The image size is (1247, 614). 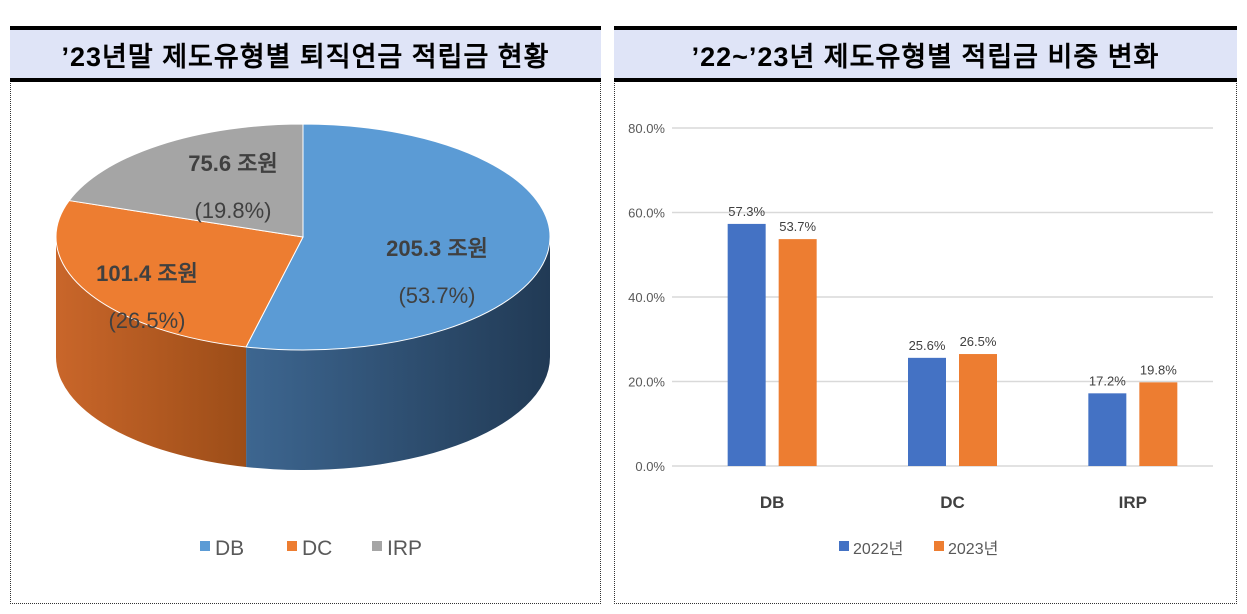 I want to click on bar-data-label: 57.3%, so click(x=746, y=211).